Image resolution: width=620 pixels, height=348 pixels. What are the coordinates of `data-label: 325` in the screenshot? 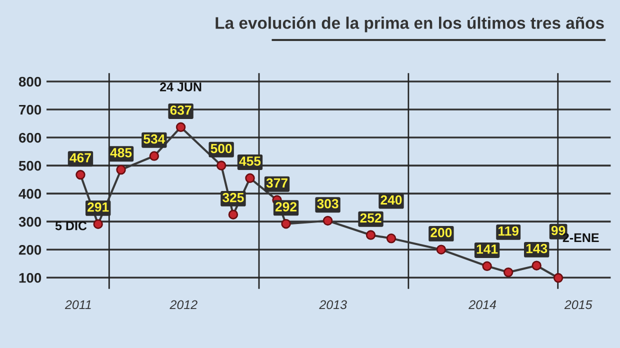 It's located at (233, 197).